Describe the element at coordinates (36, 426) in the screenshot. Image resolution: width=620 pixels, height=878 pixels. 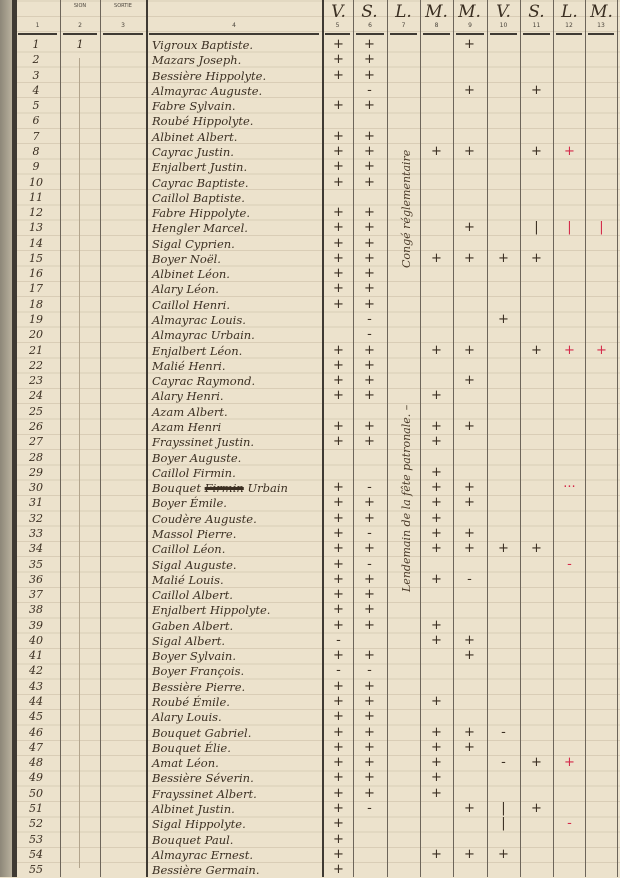
I see `row-number: 26` at that location.